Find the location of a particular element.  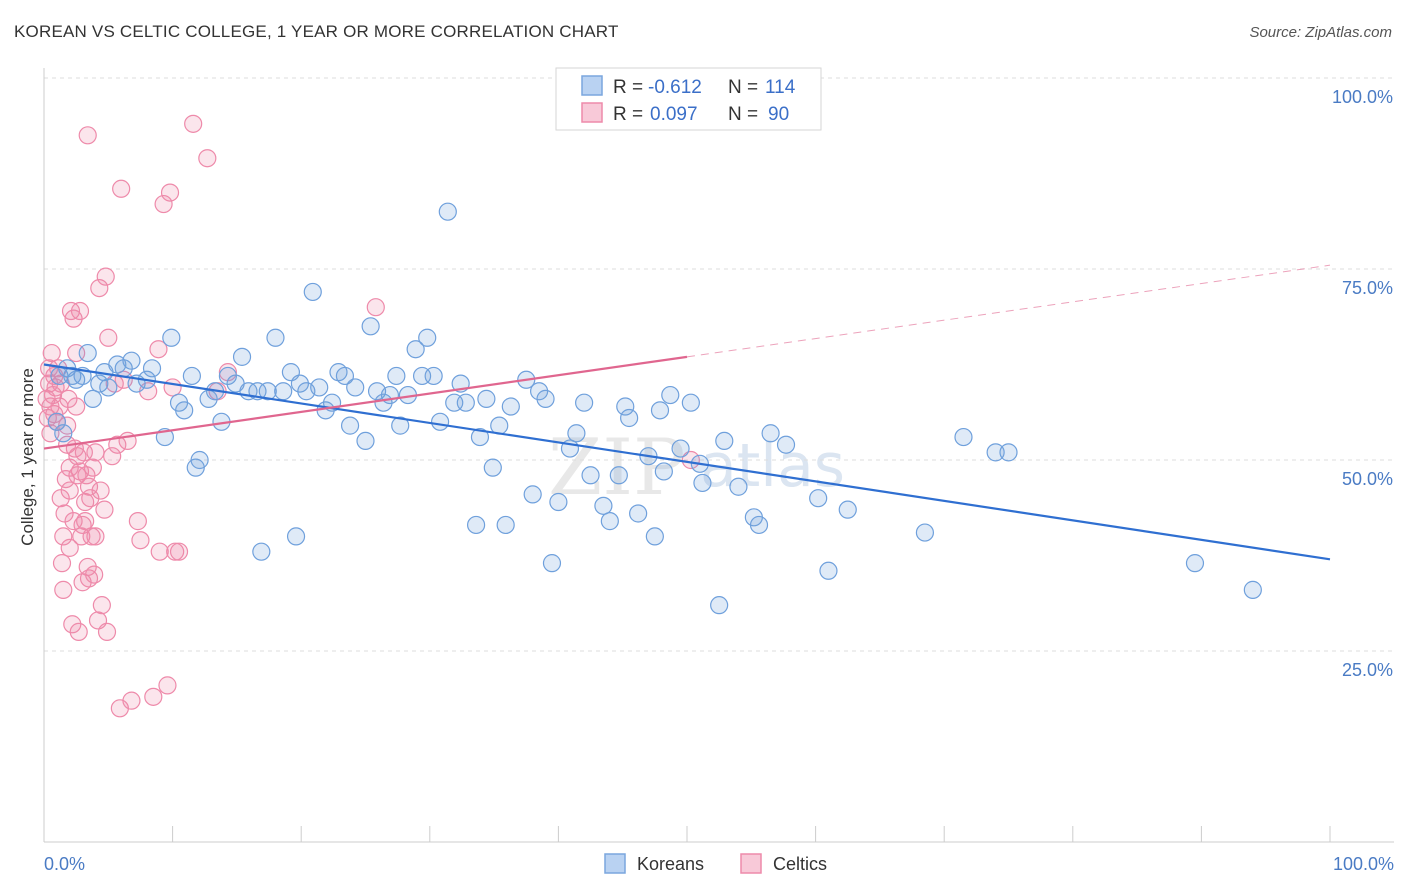

legend-swatch-koreans is located at coordinates (592, 85).